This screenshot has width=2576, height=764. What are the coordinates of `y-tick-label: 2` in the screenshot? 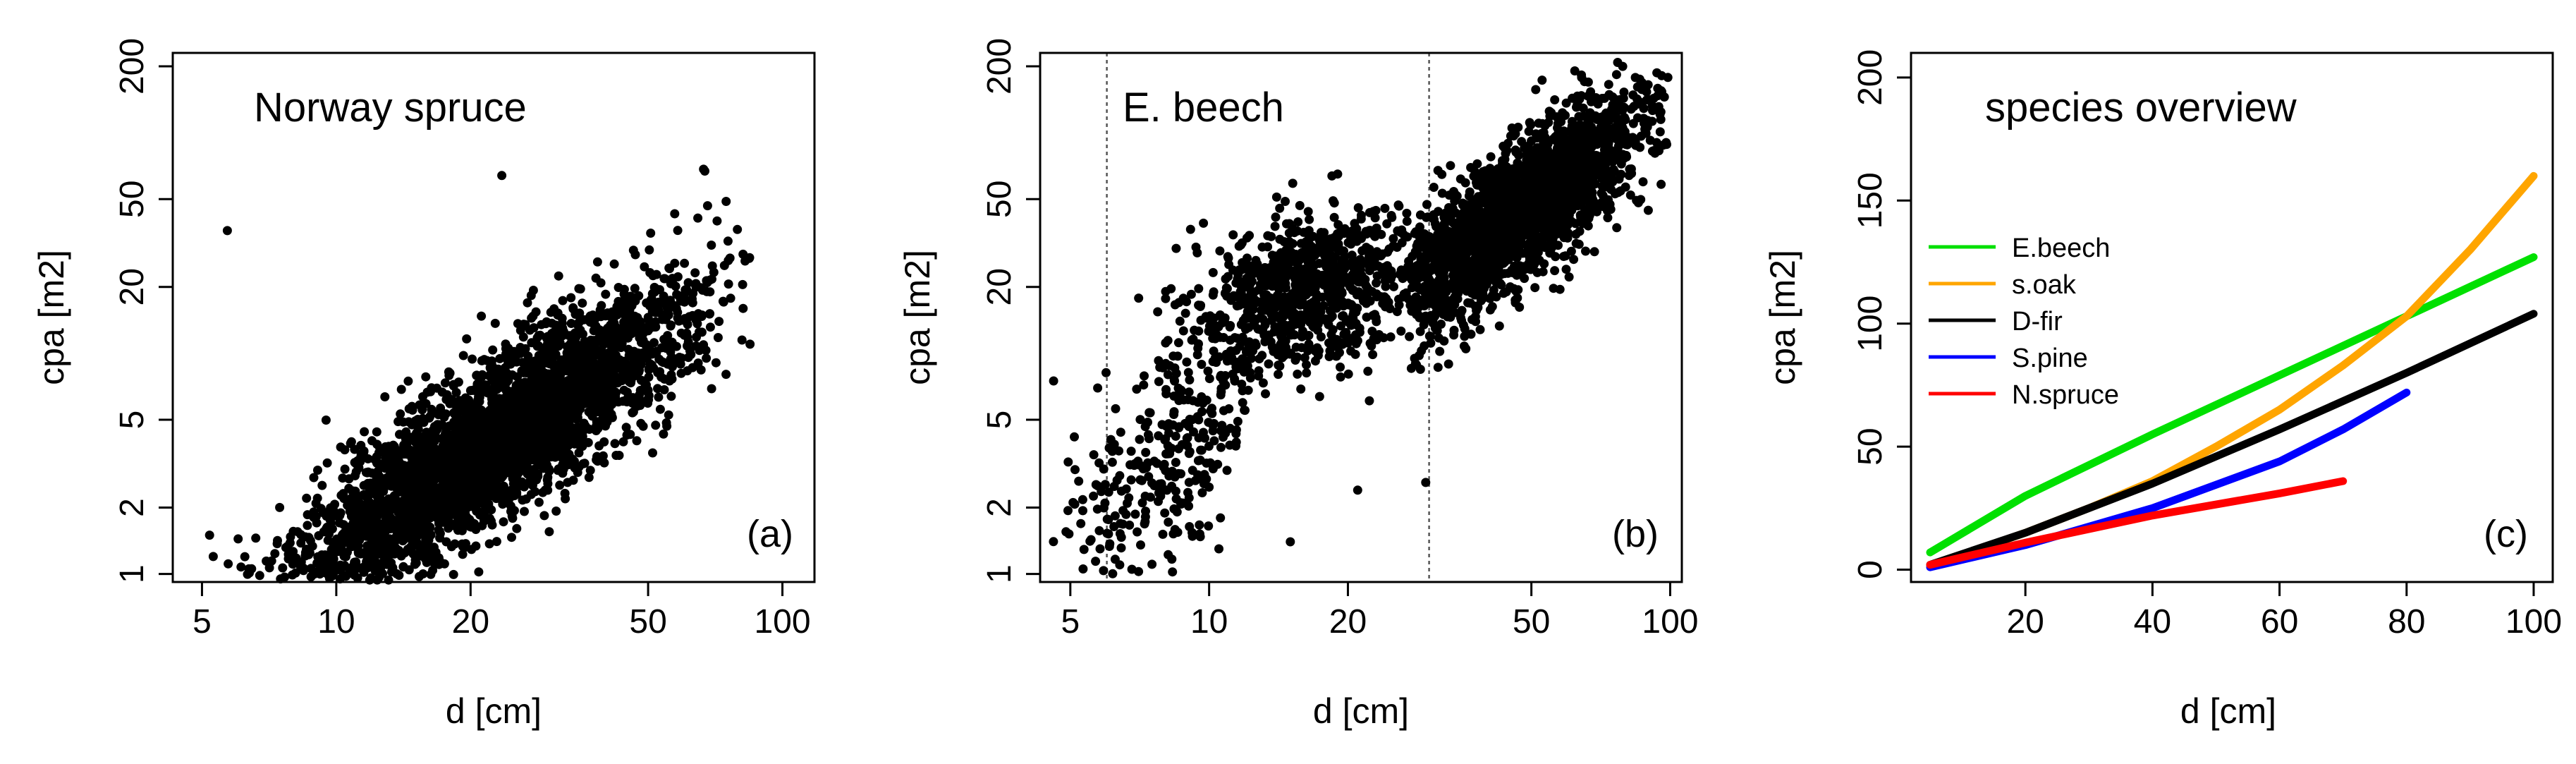 It's located at (132, 507).